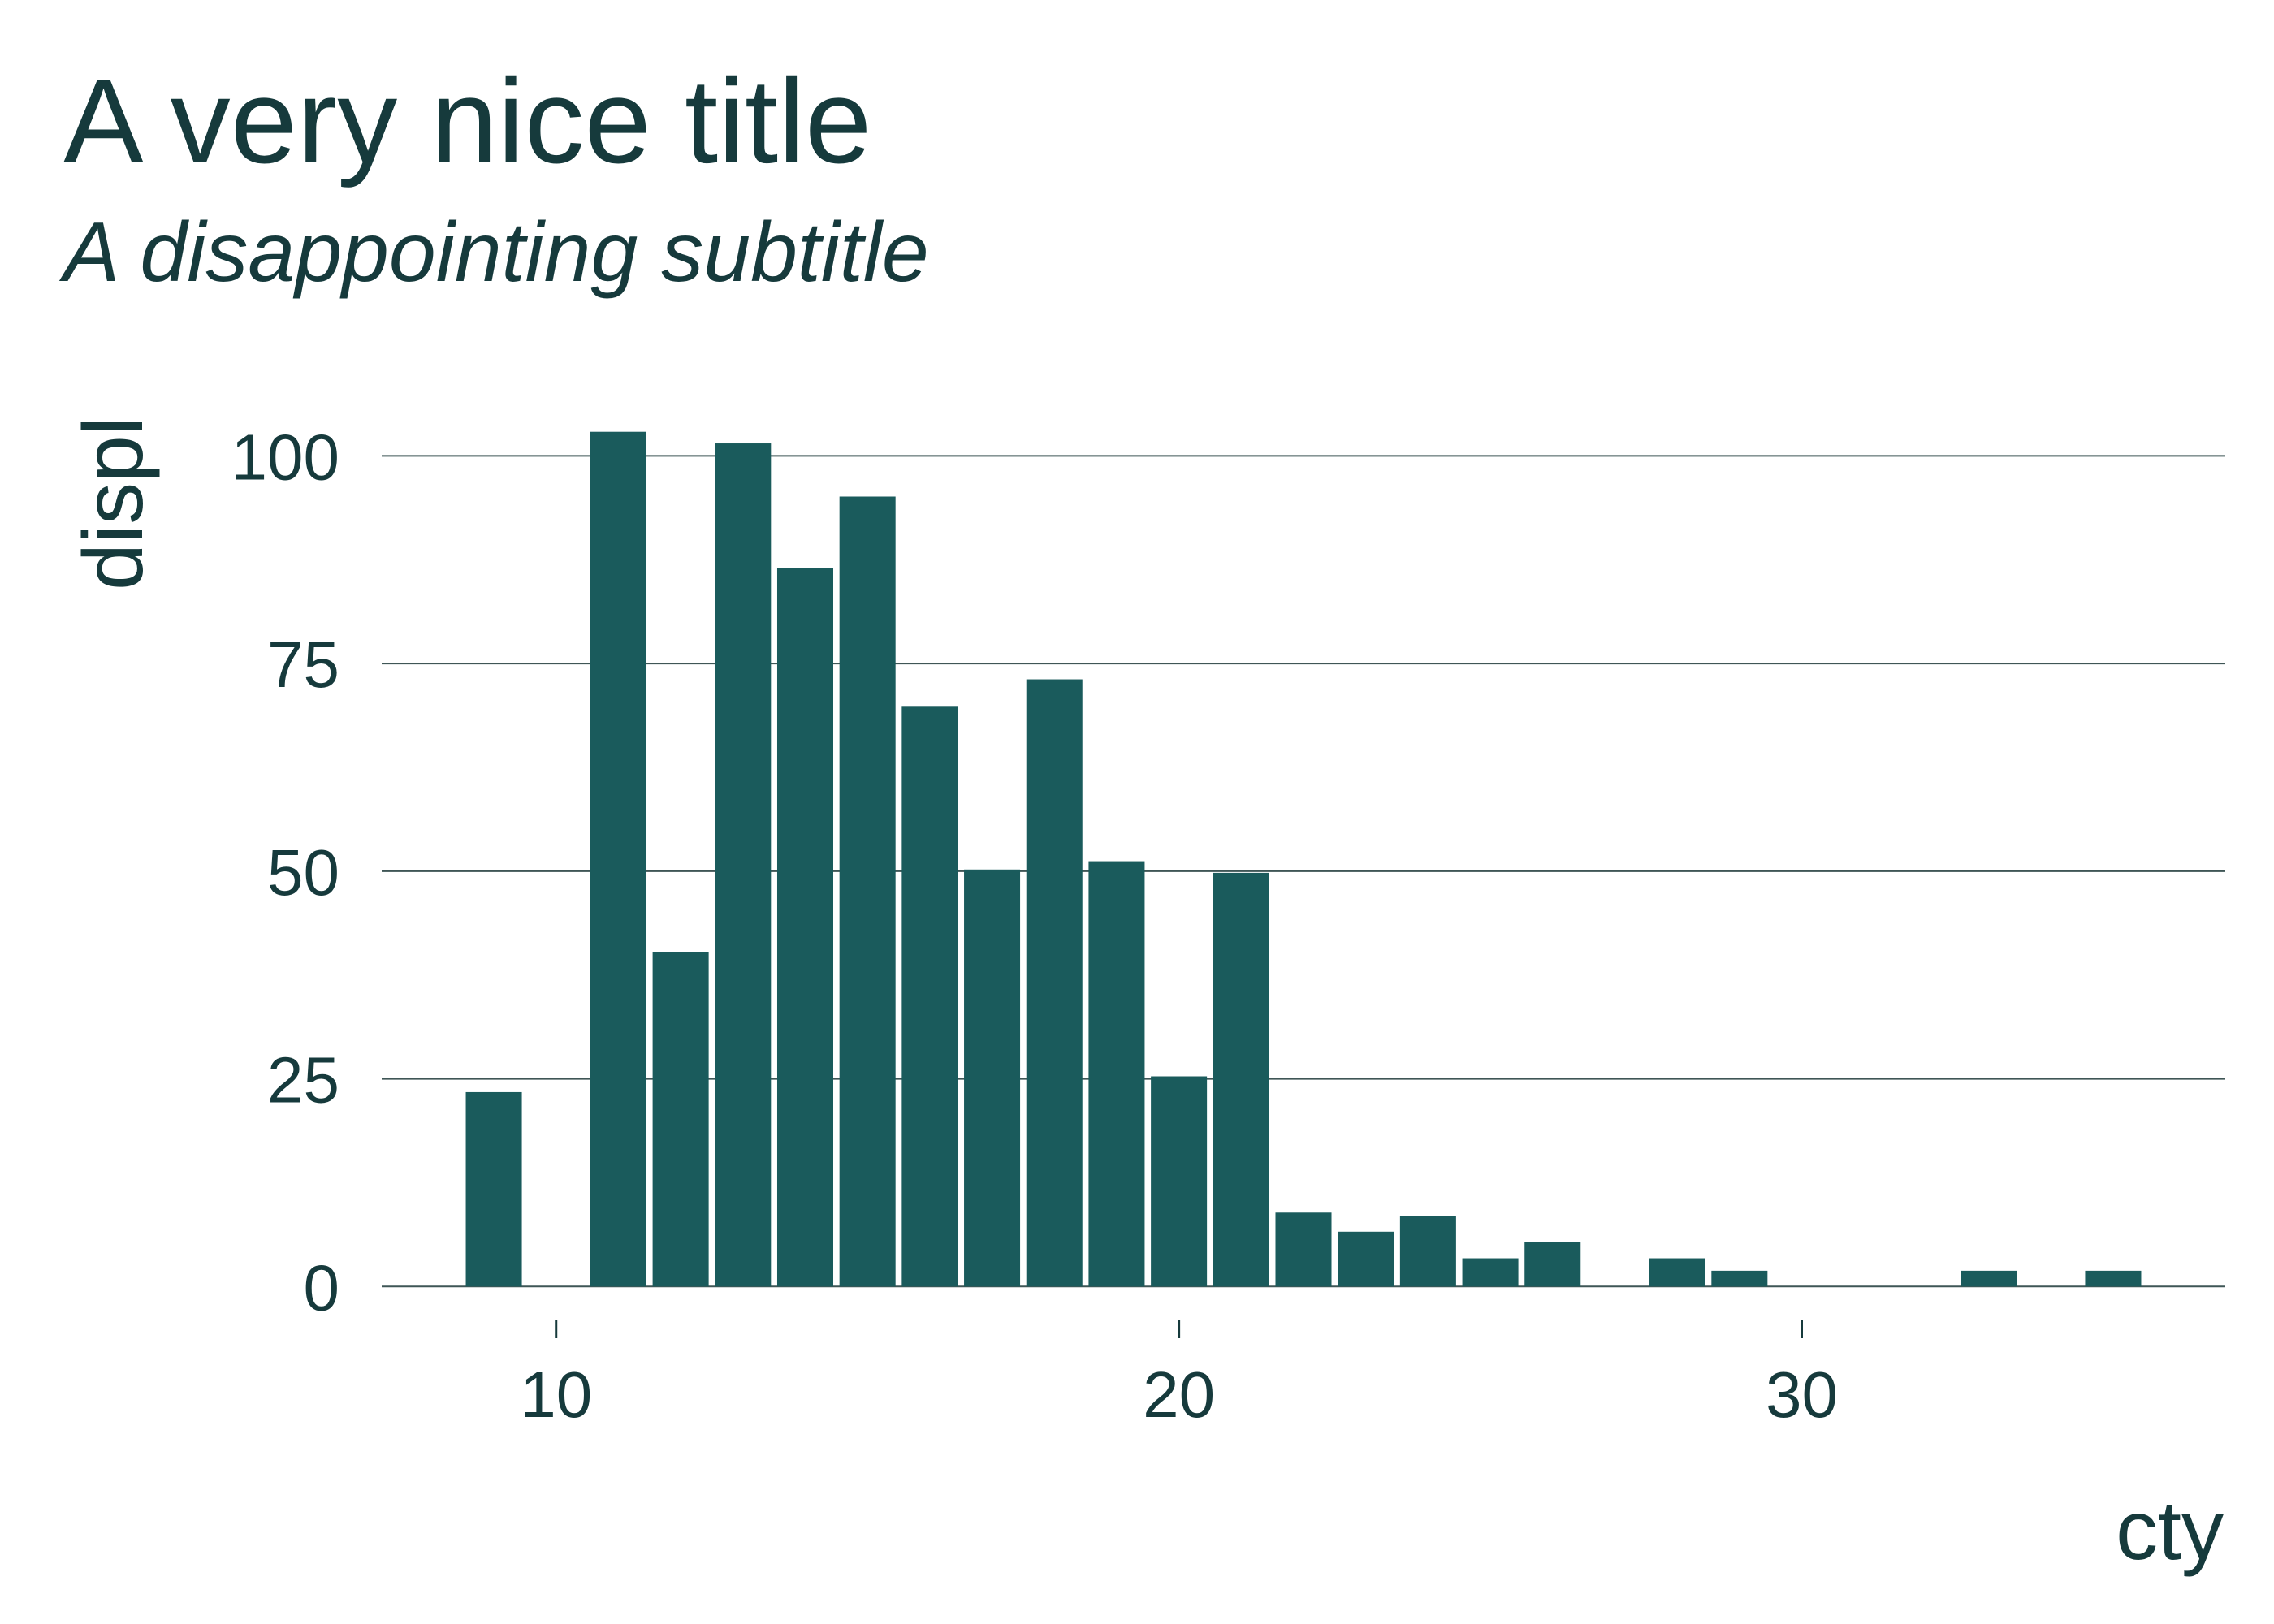 The width and height of the screenshot is (2274, 1624). What do you see at coordinates (2170, 1531) in the screenshot?
I see `x-axis-label: cty` at bounding box center [2170, 1531].